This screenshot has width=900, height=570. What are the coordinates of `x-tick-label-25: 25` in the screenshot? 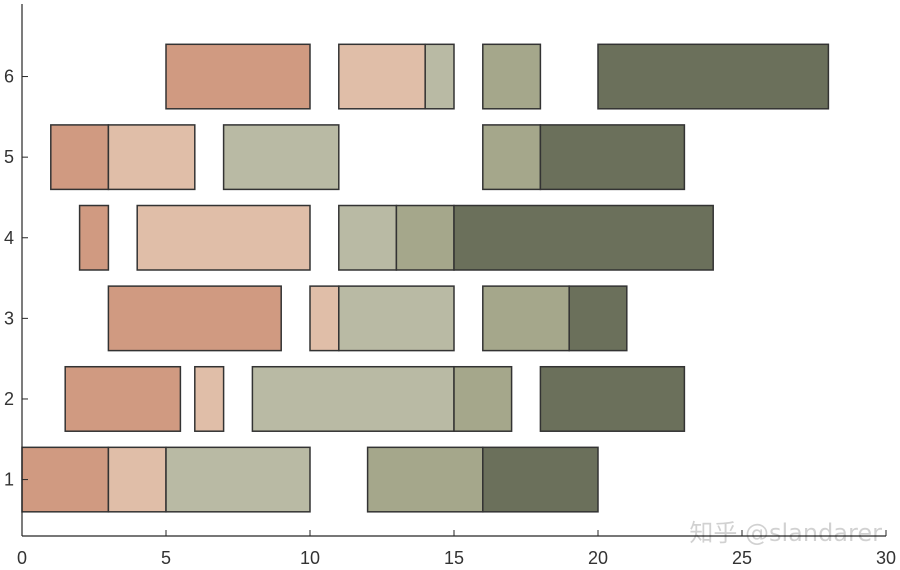 It's located at (742, 558).